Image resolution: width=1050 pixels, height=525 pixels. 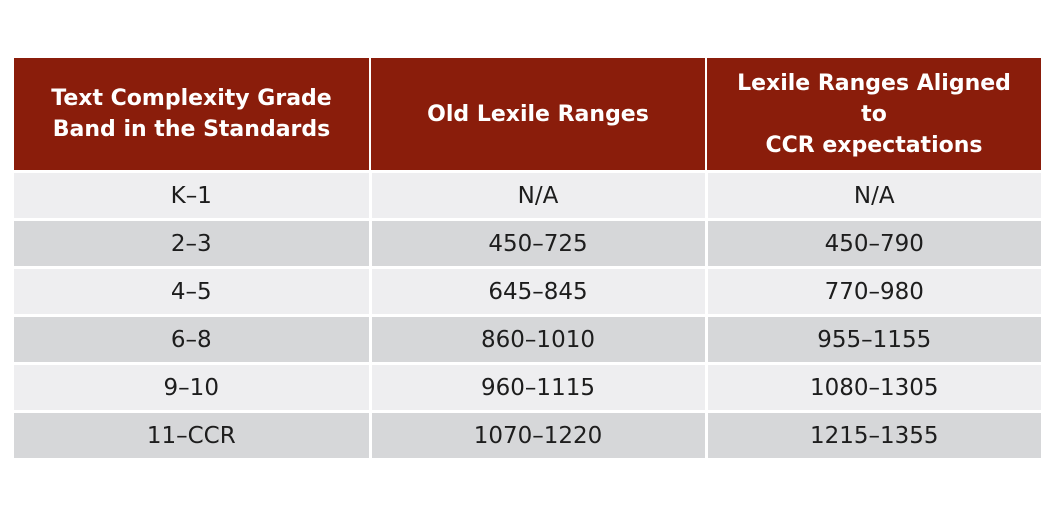 I want to click on table-cell: 1070–1220, so click(x=538, y=435).